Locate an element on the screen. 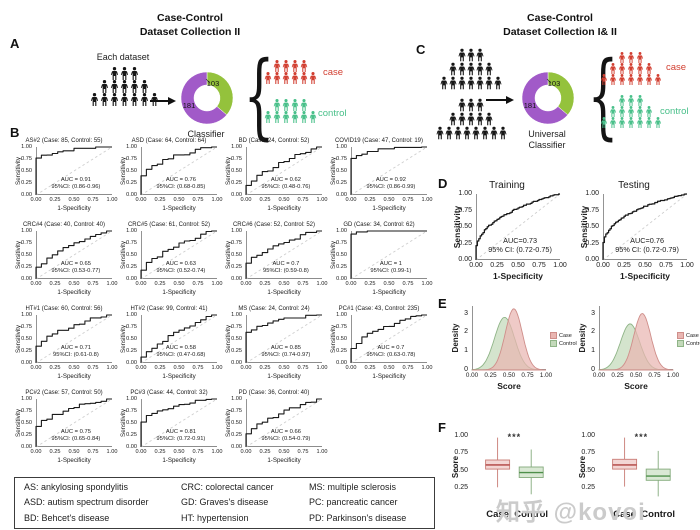  auc-value: AUC = 0.7 is located at coordinates (391, 348).